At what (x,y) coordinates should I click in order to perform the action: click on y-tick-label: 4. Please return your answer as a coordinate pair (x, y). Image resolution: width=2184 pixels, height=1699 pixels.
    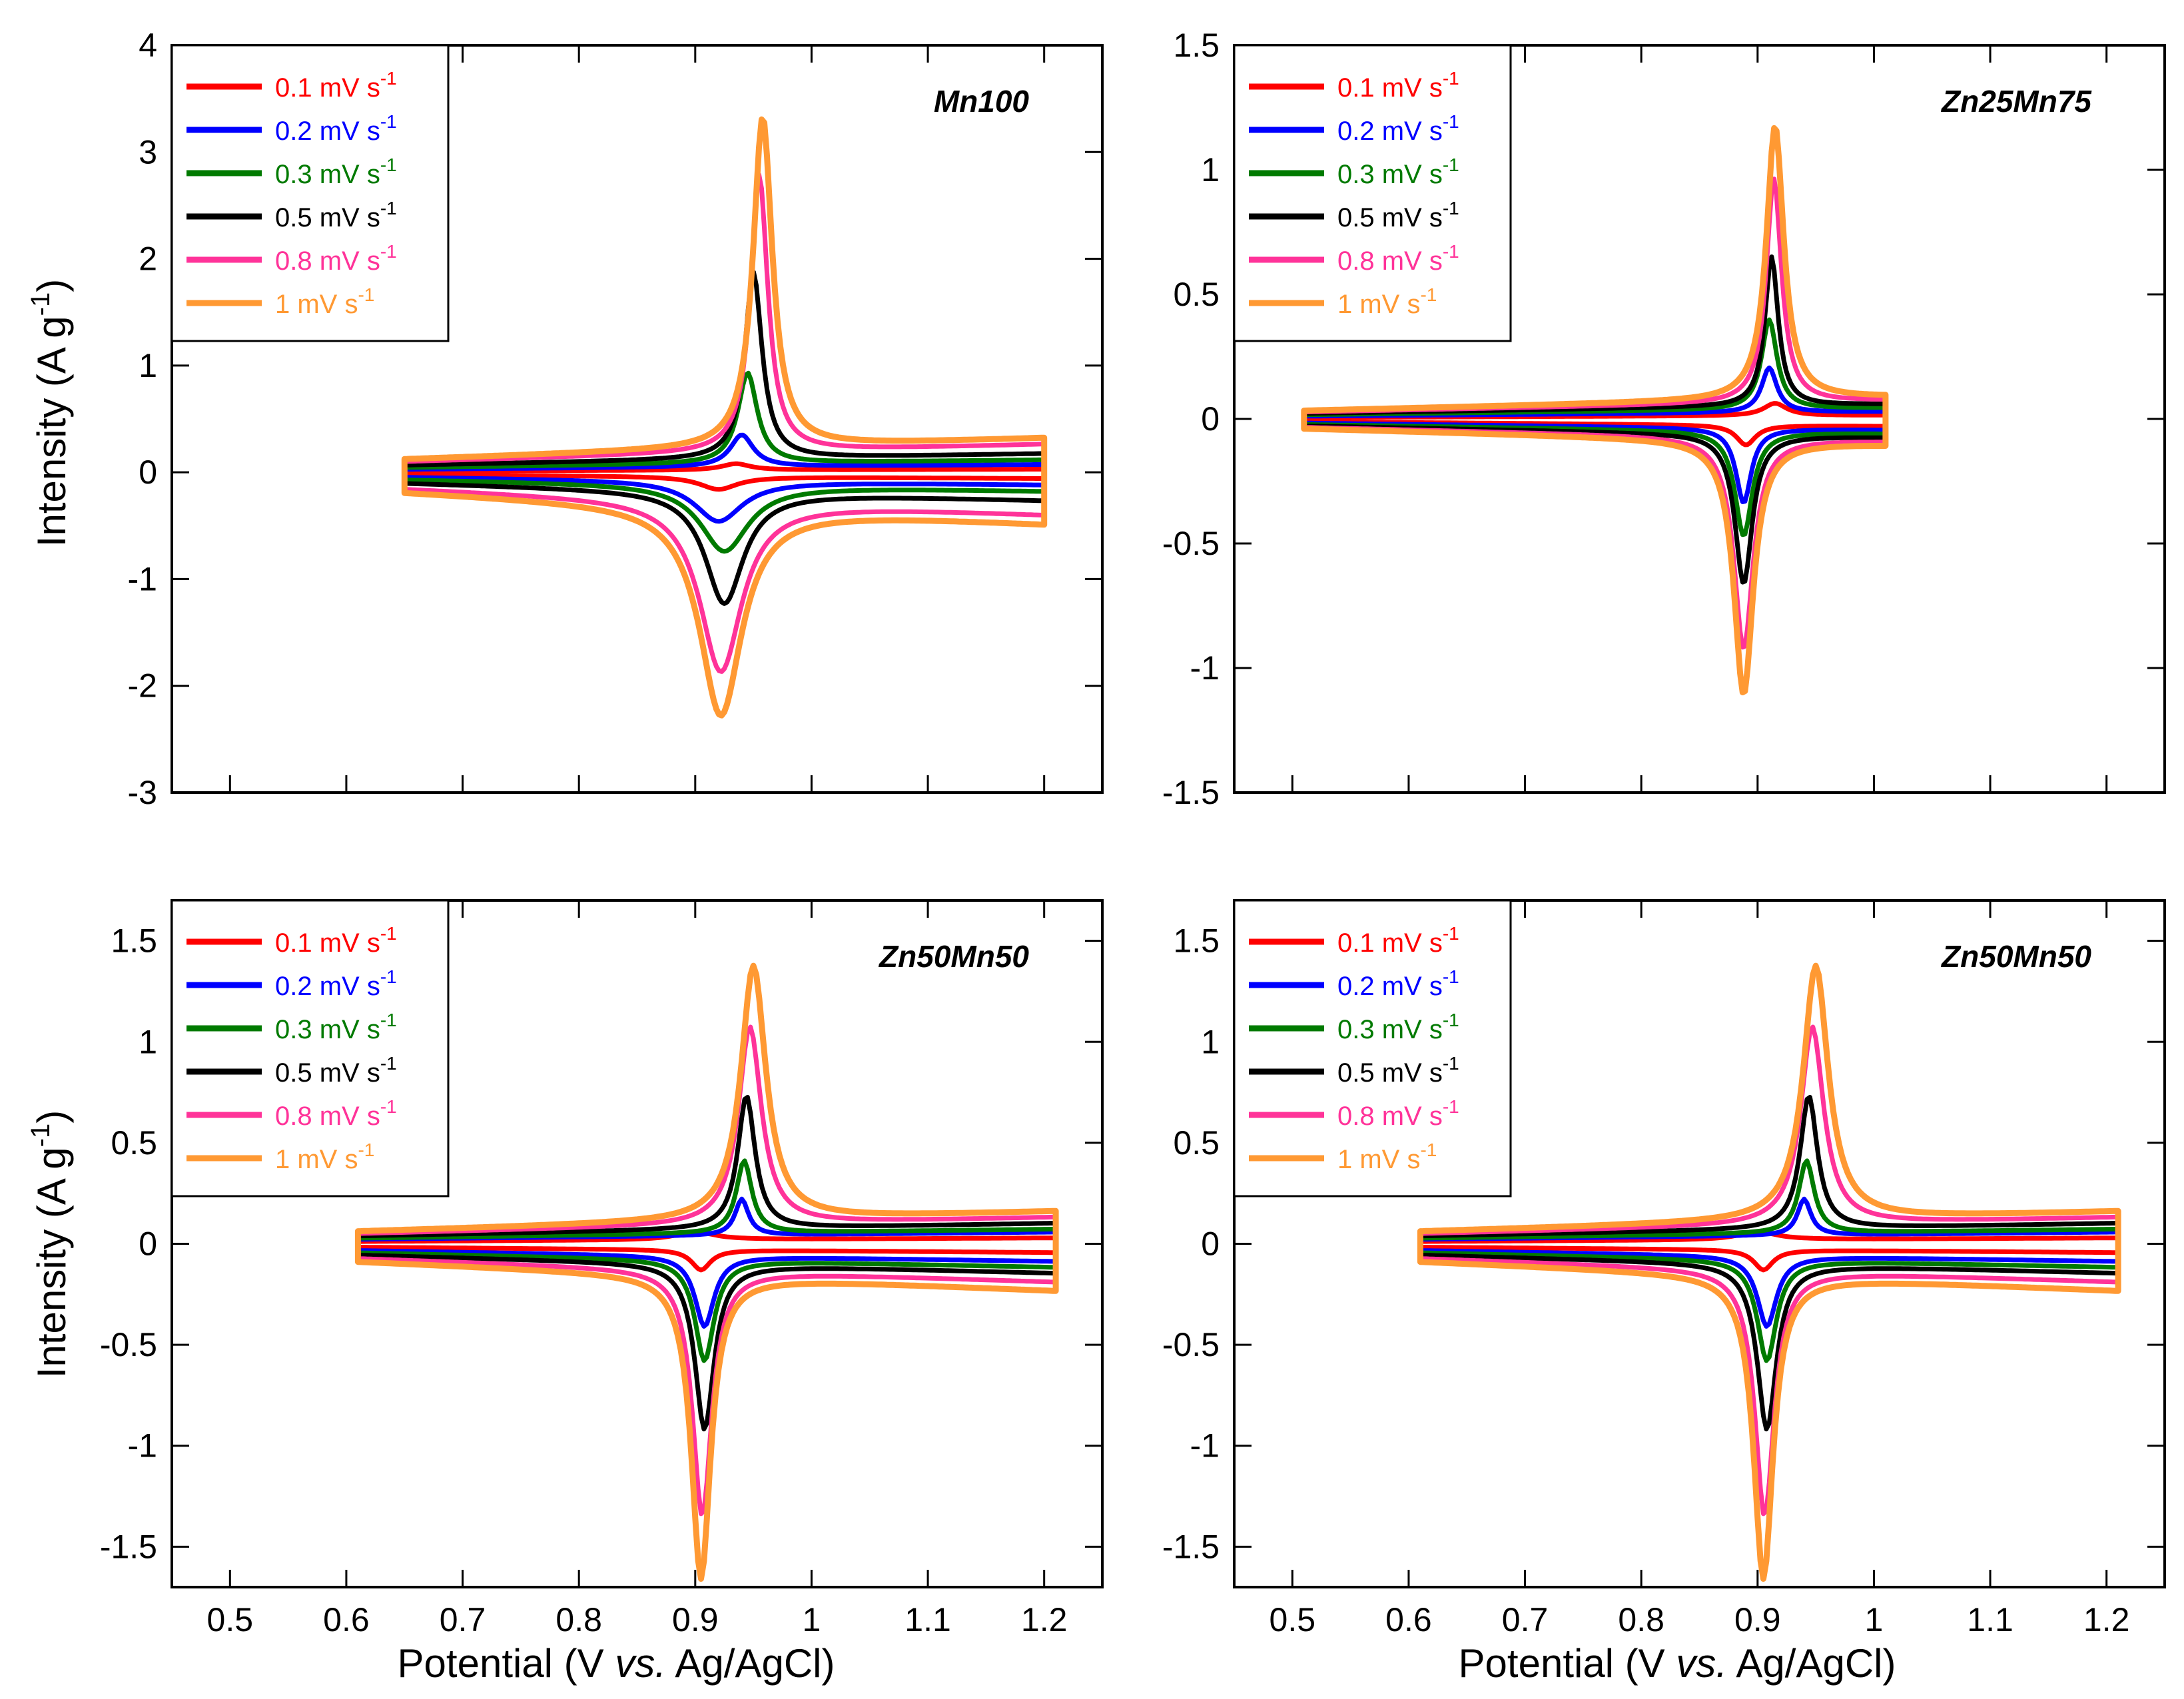
    Looking at the image, I should click on (148, 45).